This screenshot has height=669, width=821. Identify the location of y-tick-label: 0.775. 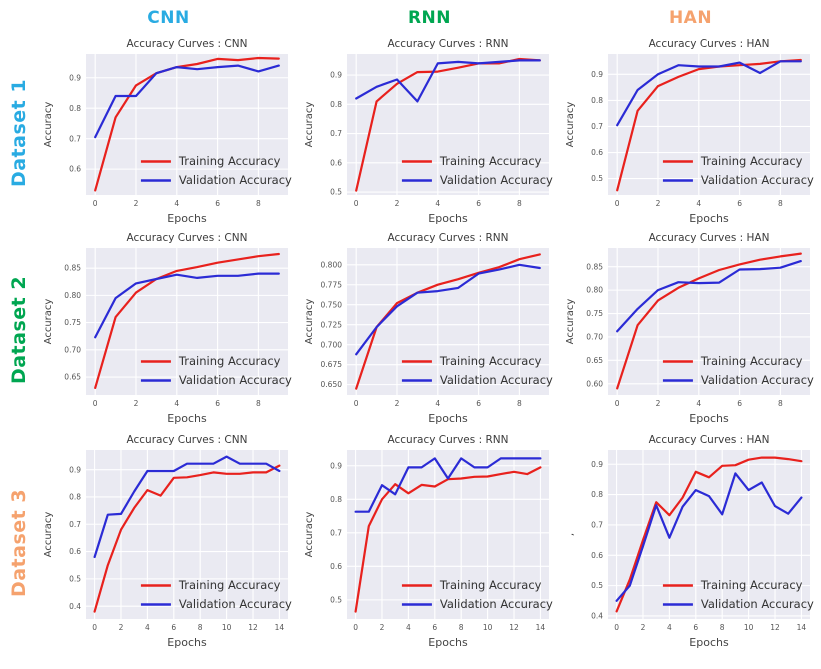
(331, 284).